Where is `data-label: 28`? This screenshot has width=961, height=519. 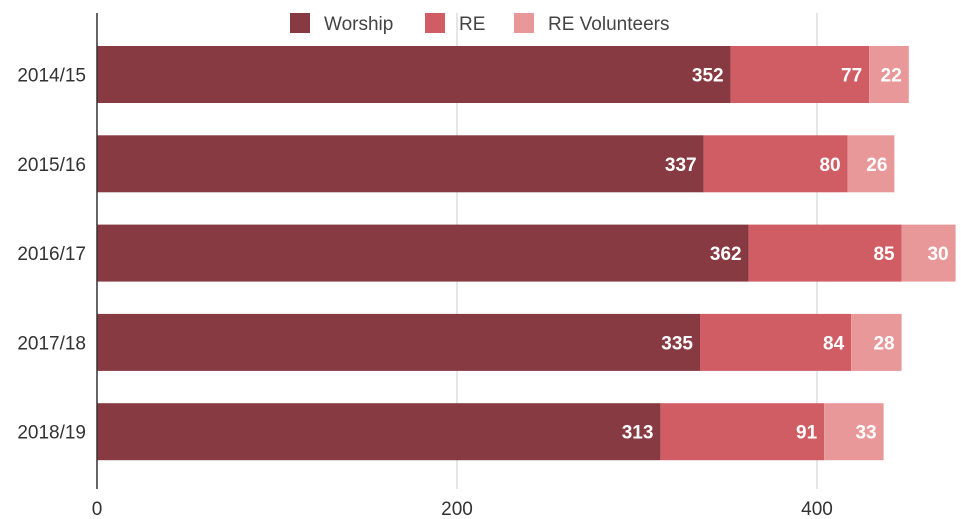 data-label: 28 is located at coordinates (883, 343).